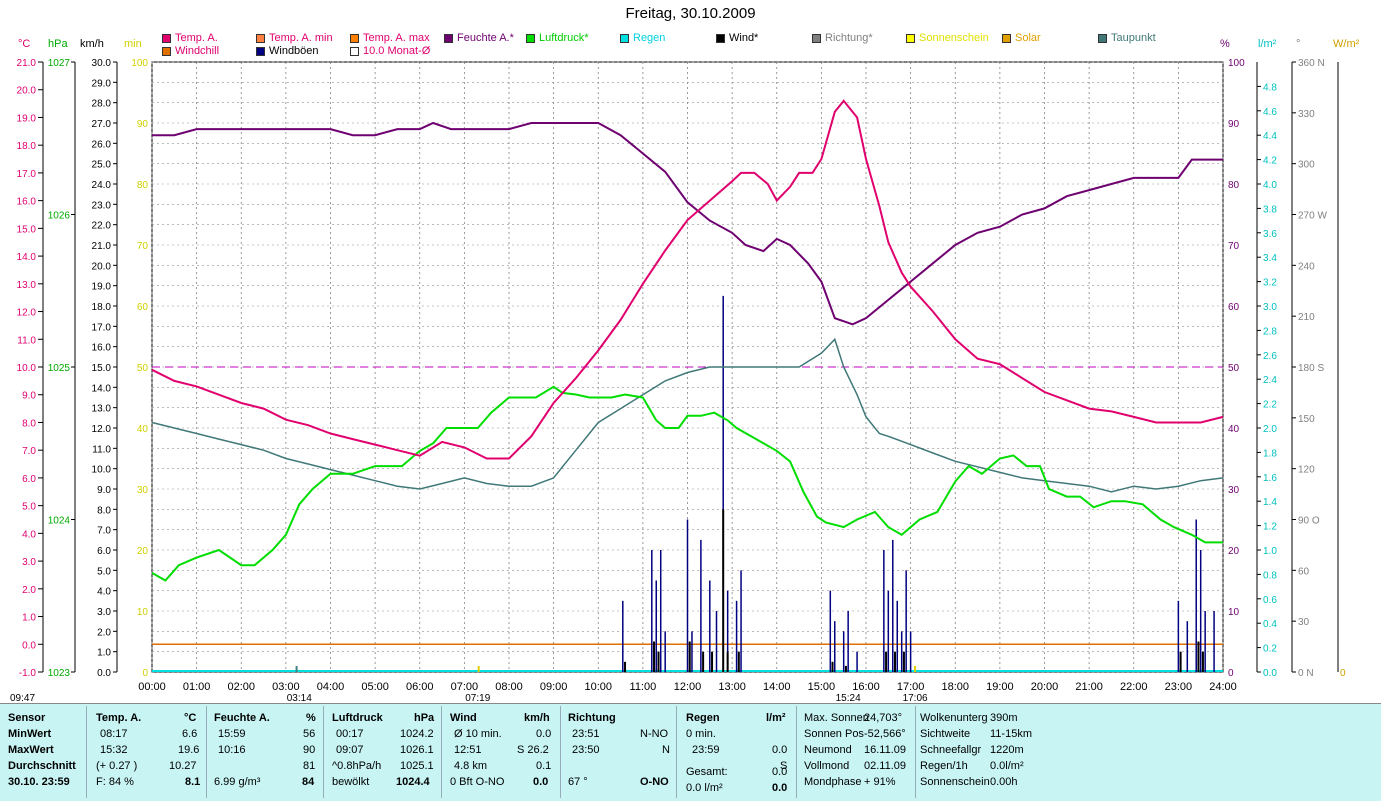 The height and width of the screenshot is (801, 1381). What do you see at coordinates (133, 44) in the screenshot?
I see `sun-unit: min` at bounding box center [133, 44].